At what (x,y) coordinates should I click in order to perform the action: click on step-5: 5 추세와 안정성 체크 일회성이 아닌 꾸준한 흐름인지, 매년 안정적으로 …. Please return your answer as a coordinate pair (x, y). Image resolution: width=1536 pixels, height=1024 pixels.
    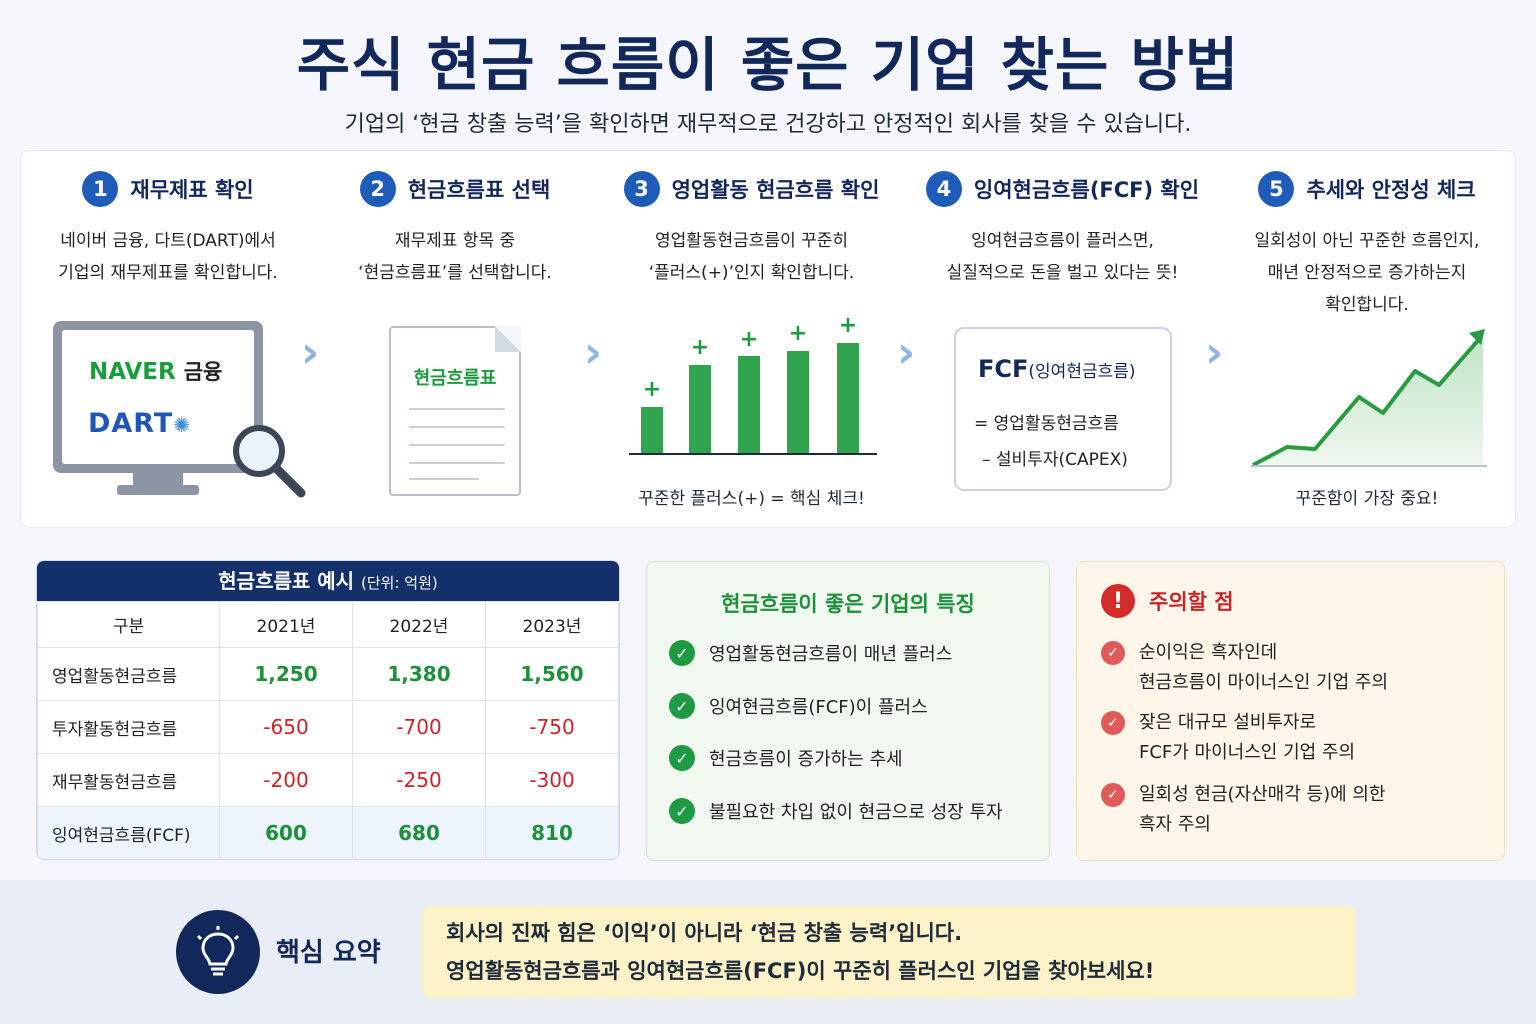
    Looking at the image, I should click on (1367, 340).